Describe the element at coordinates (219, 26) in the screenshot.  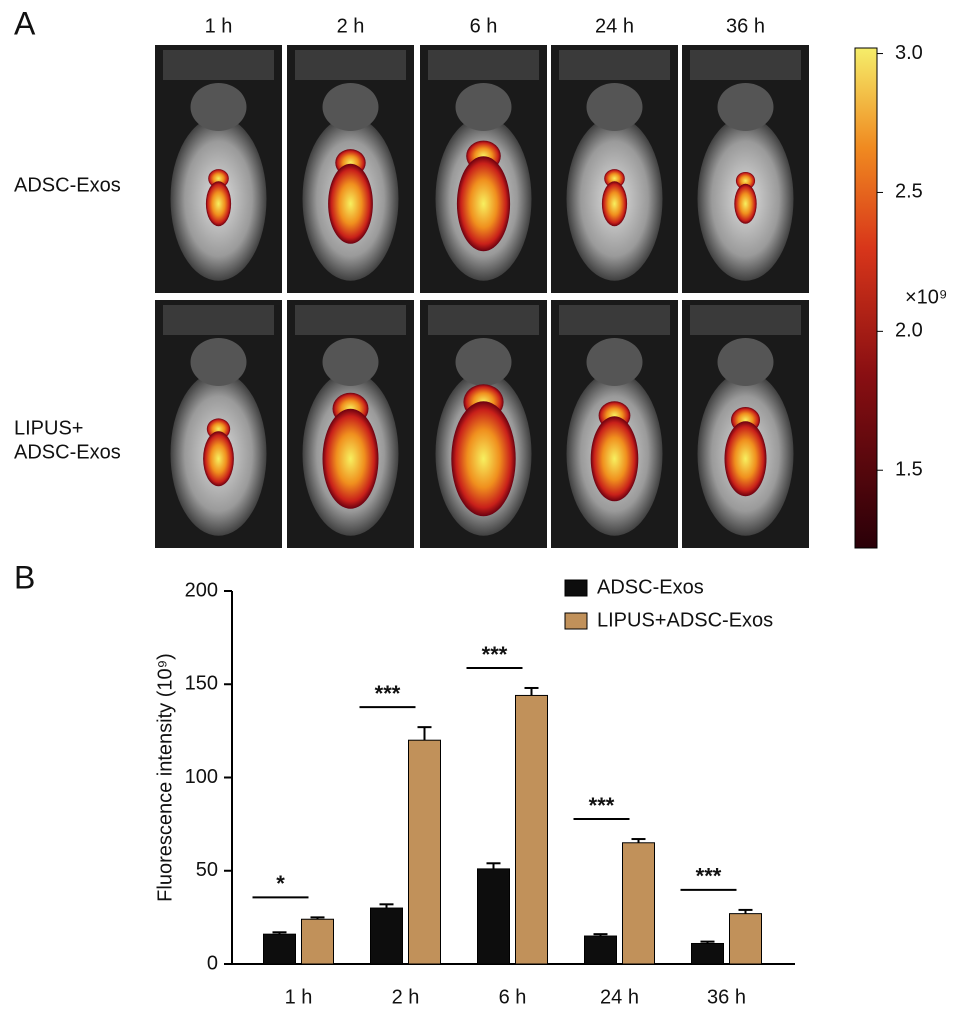
I see `column-header: 1 h` at that location.